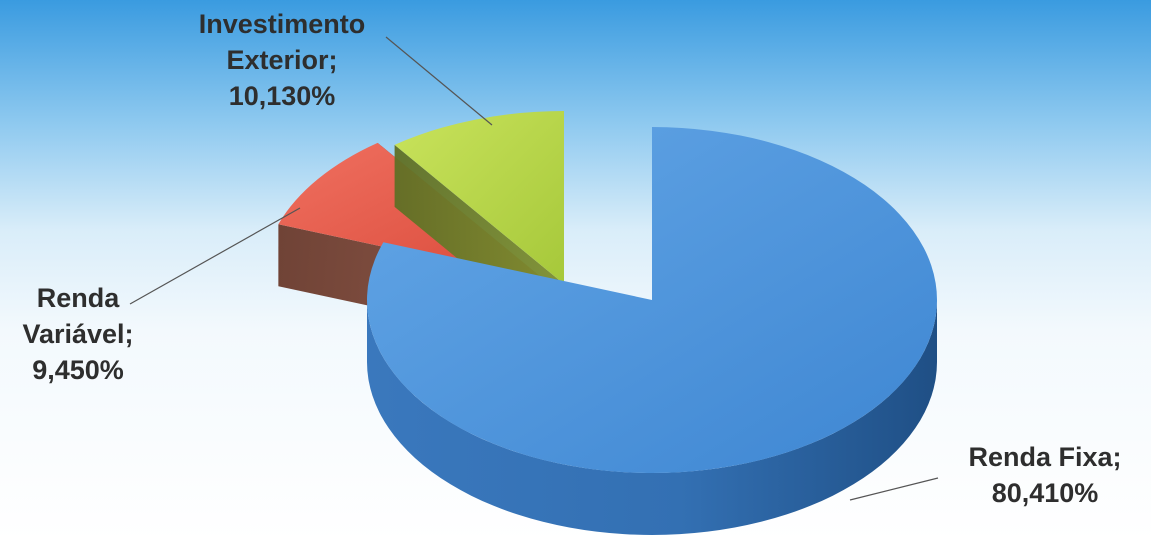 The height and width of the screenshot is (541, 1151). I want to click on pie-slice-top-investimento-exterior, so click(479, 197).